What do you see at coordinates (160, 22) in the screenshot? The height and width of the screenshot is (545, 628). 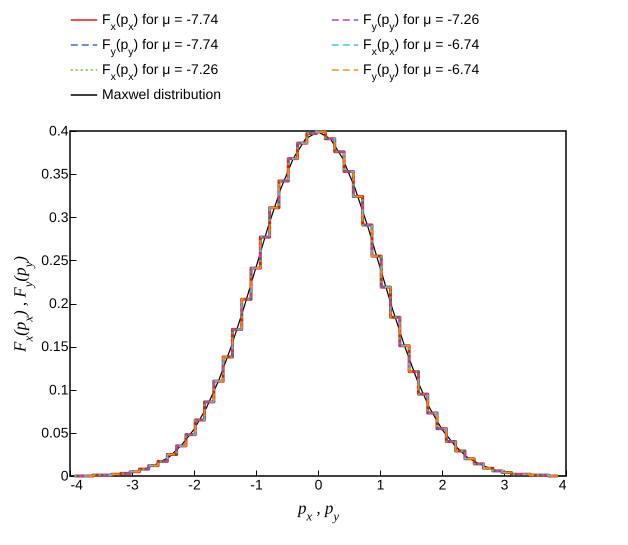 I see `legend-label: F$_{x}$(p$_{x}$) for μ = -7.74` at bounding box center [160, 22].